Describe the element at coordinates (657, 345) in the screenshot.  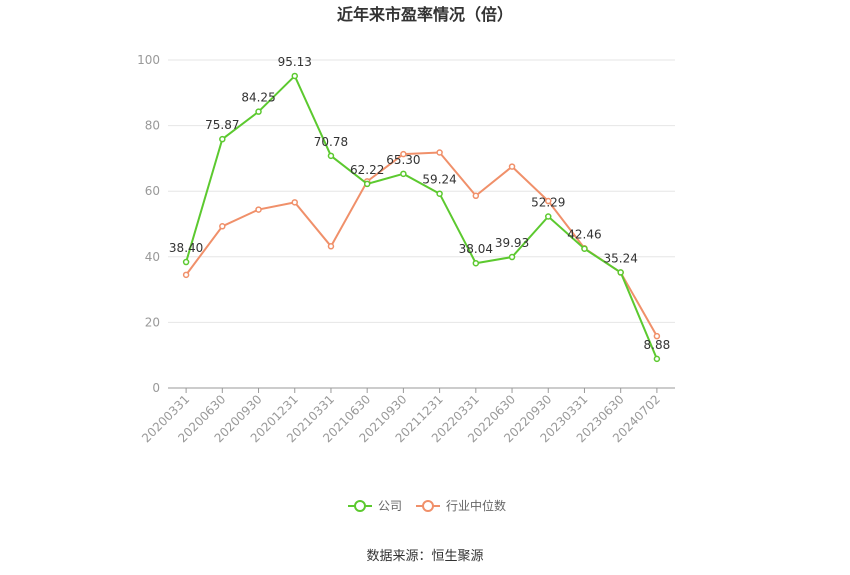
I see `data-label: 8.88` at that location.